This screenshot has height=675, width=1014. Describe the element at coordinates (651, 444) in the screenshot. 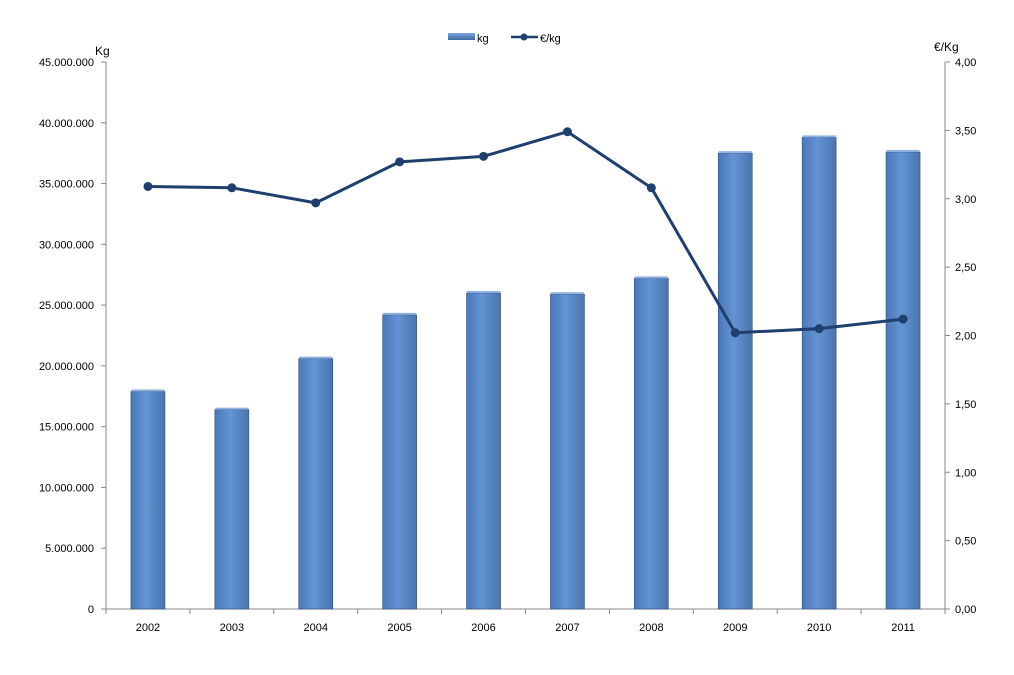

I see `bar-2008` at that location.